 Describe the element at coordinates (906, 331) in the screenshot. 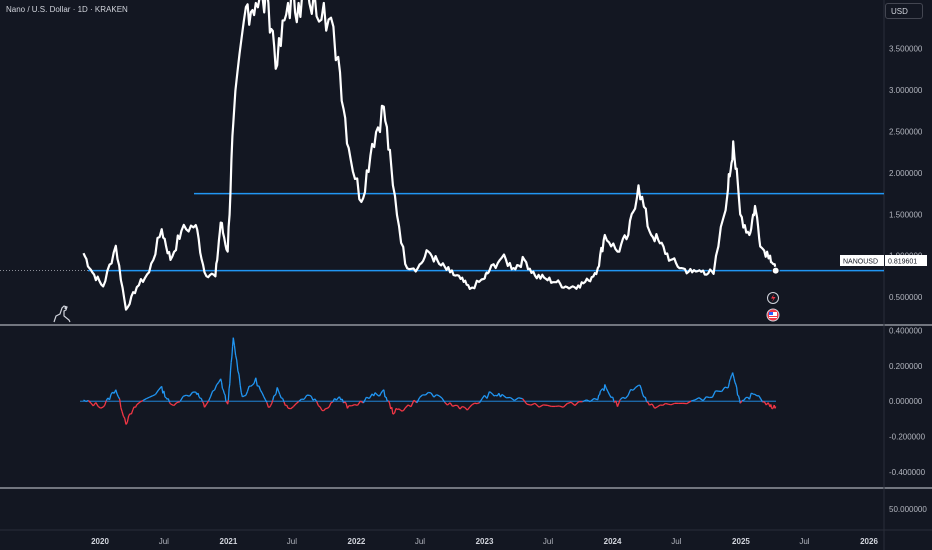

I see `oscillator-axis-tick-label: 0.400000` at that location.